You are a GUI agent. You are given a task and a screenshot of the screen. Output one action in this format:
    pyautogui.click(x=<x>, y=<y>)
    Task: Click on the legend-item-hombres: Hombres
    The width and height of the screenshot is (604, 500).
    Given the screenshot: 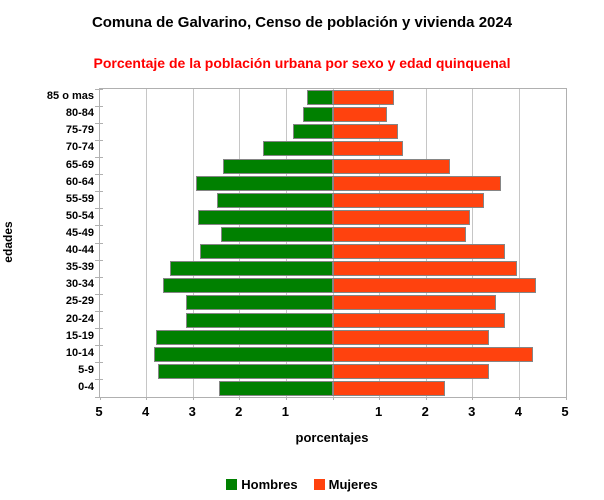 What is the action you would take?
    pyautogui.click(x=262, y=484)
    